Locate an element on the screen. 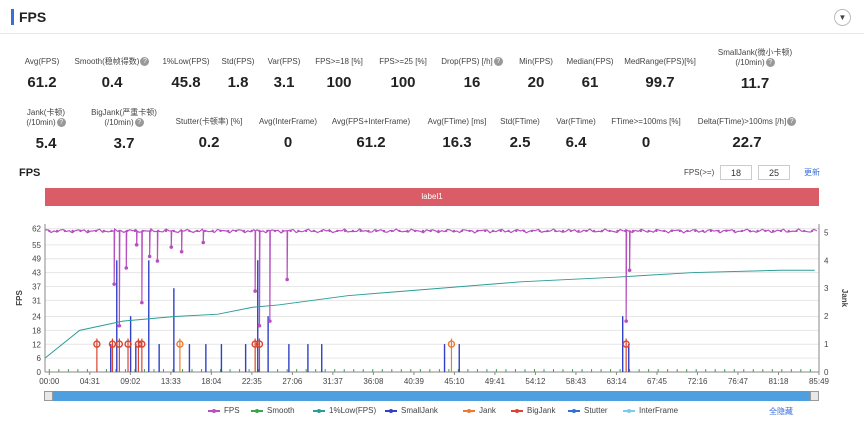 This screenshot has width=864, height=423. stat-label-unit: (/10min)? is located at coordinates (124, 123).